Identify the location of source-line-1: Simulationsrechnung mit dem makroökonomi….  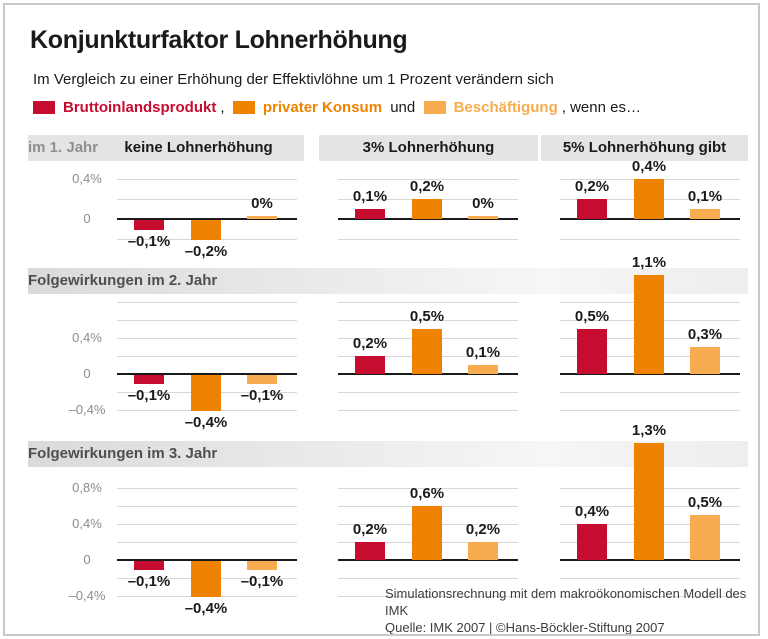
(566, 602).